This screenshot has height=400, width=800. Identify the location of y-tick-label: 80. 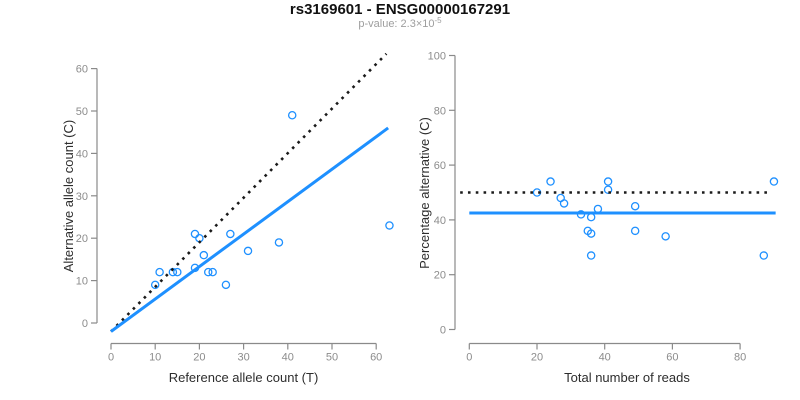
(440, 111).